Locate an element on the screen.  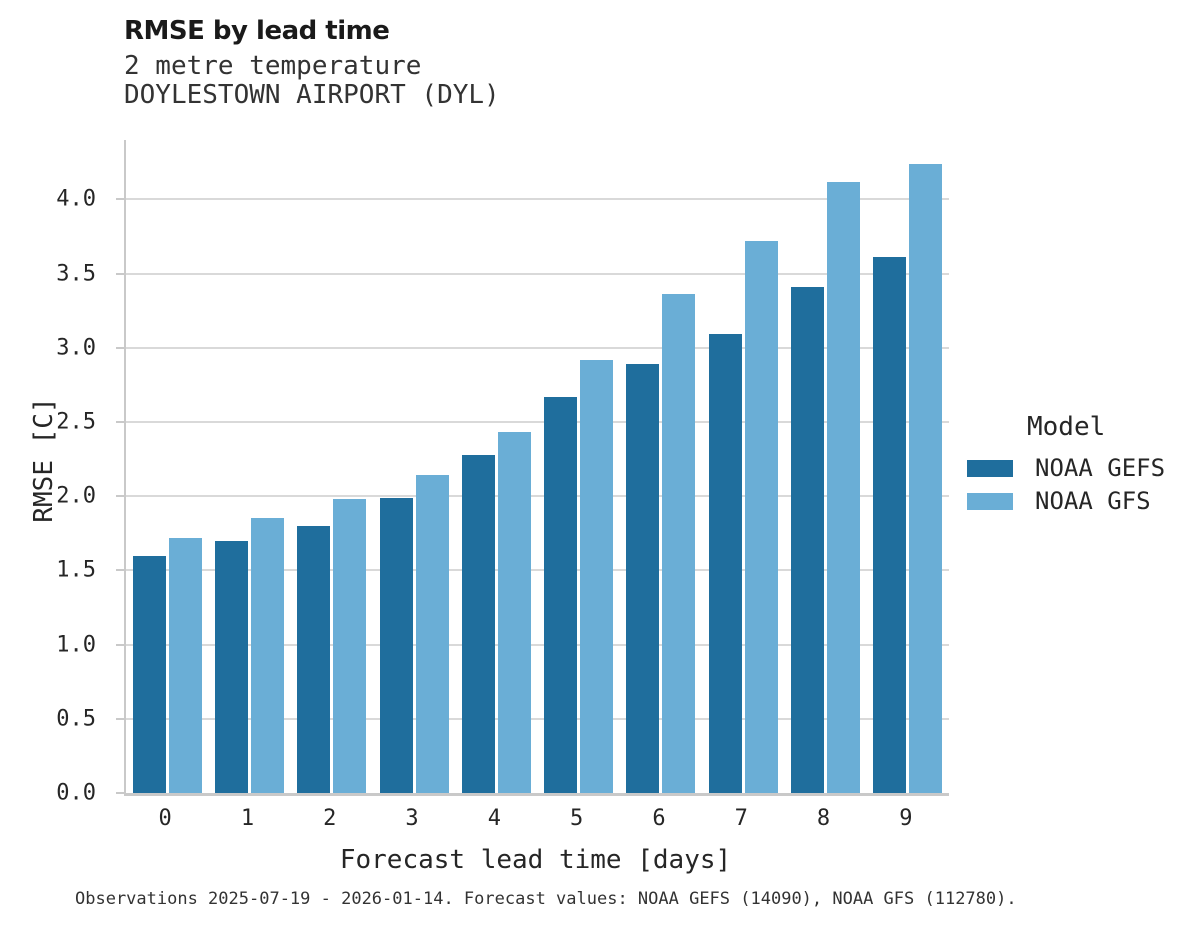
x-tick-label-8: 8 is located at coordinates (823, 818).